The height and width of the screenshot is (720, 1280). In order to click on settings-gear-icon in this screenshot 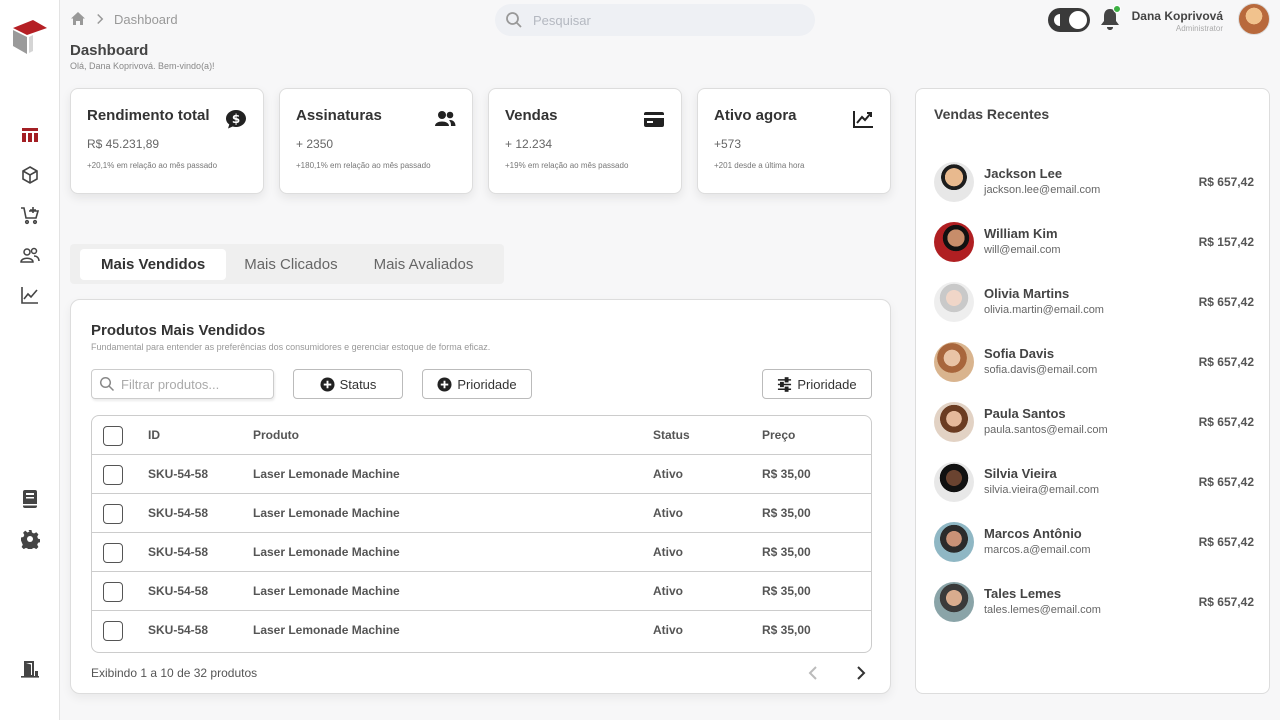, I will do `click(30, 539)`.